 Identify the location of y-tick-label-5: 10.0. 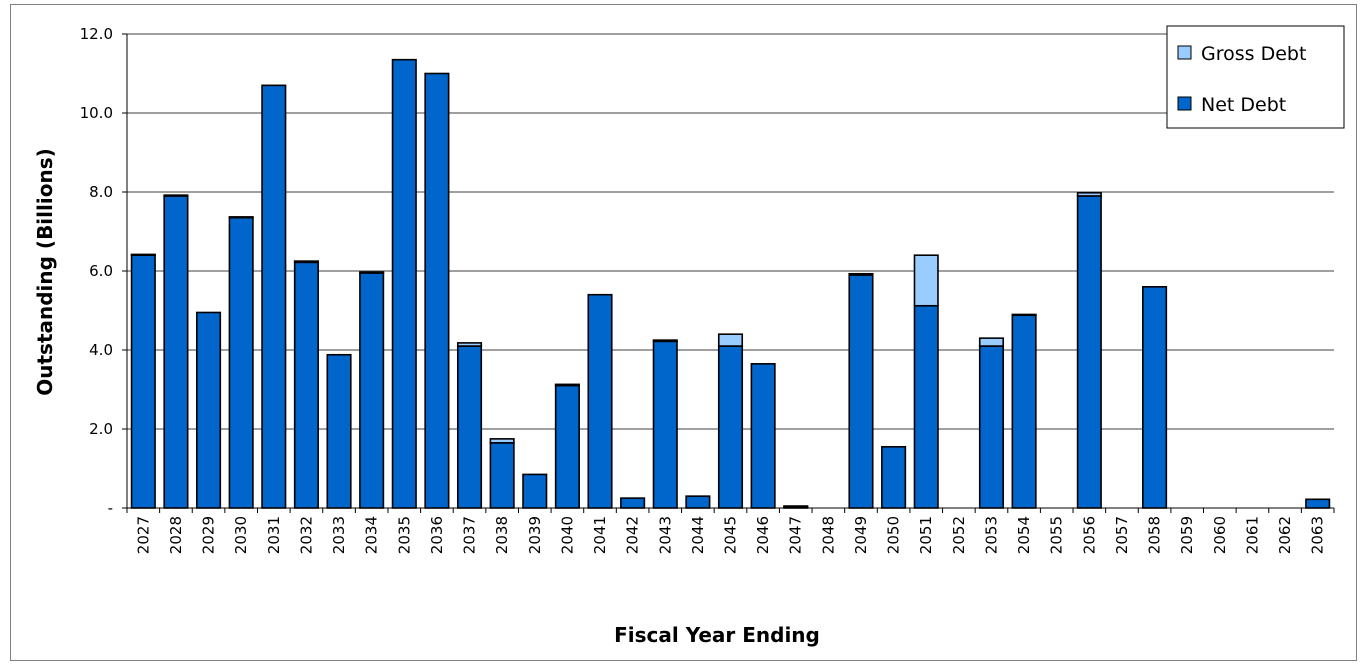
(96, 113).